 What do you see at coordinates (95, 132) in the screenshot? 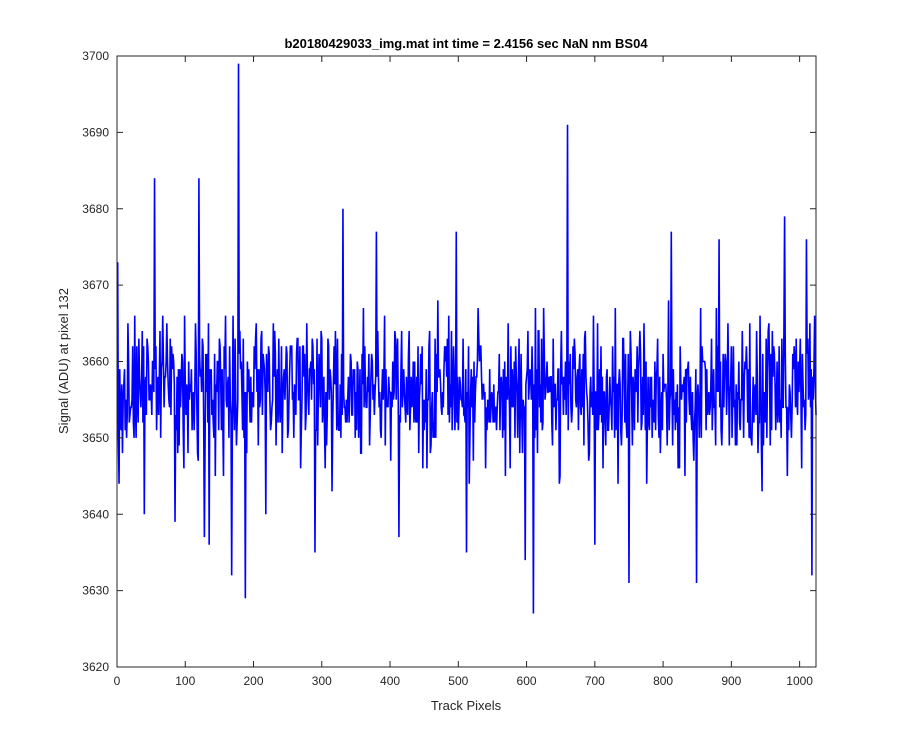
I see `y-tick-label: 3690` at bounding box center [95, 132].